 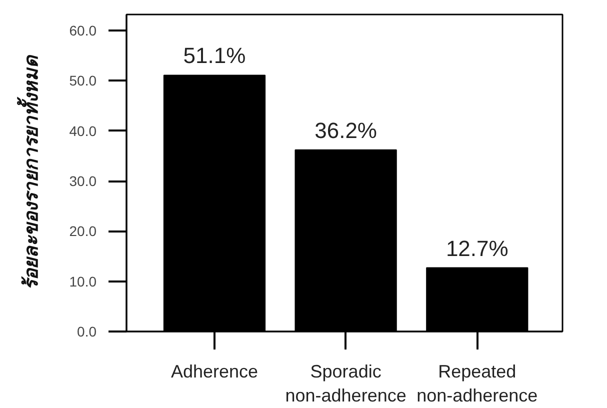 What do you see at coordinates (87, 332) in the screenshot?
I see `y-tick-label: 0.0` at bounding box center [87, 332].